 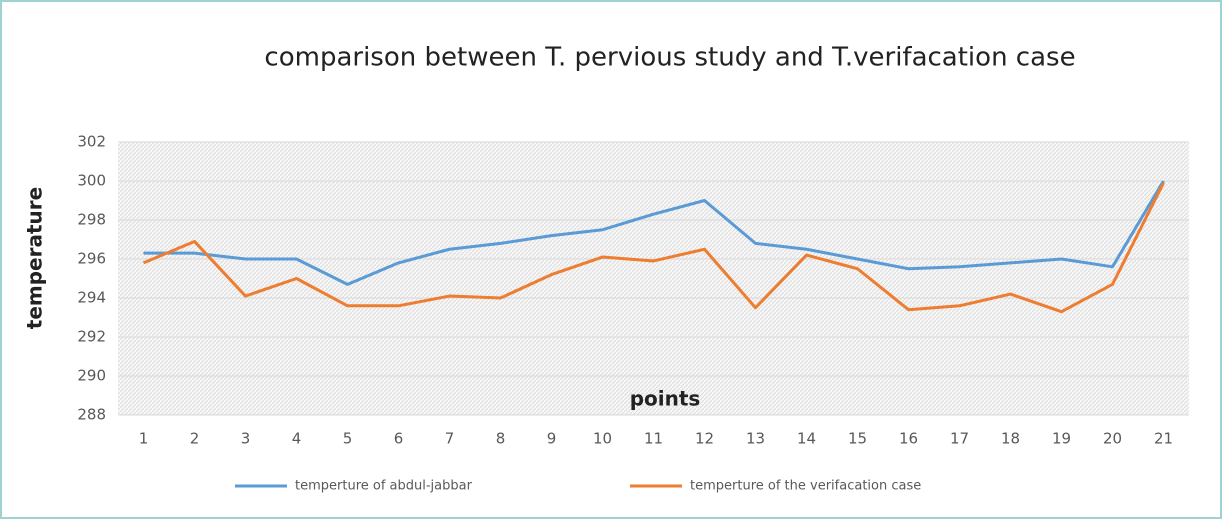 What do you see at coordinates (1163, 439) in the screenshot?
I see `x-tick-label: 21` at bounding box center [1163, 439].